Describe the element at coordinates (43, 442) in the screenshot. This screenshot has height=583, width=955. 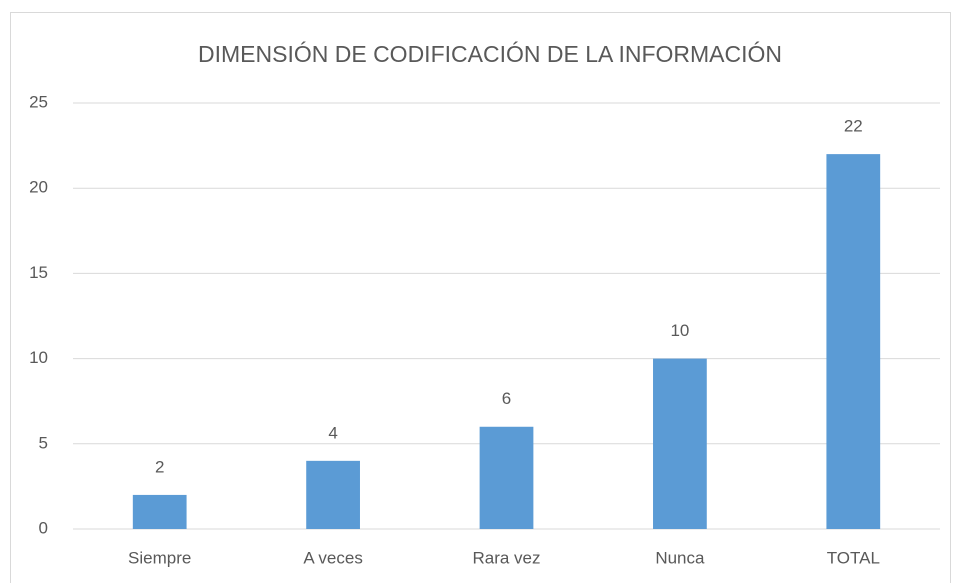
I see `y-tick-label: 5` at that location.